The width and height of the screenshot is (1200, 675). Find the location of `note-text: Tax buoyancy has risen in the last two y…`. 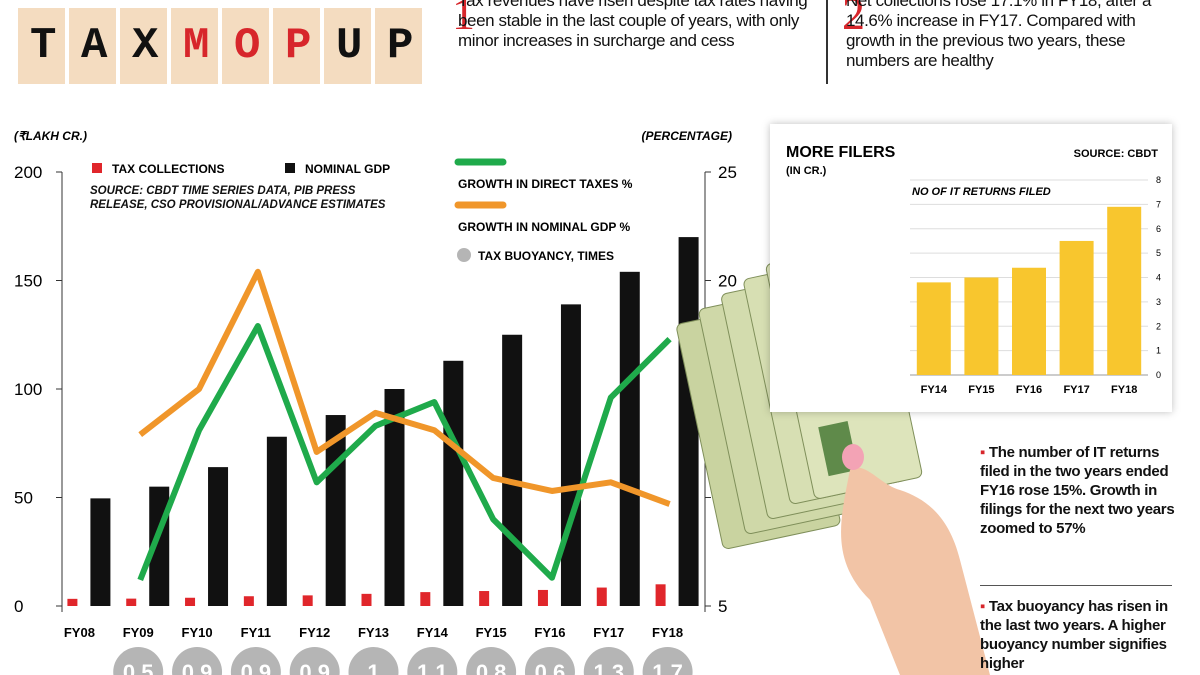

note-text: Tax buoyancy has risen in the last two y… is located at coordinates (1074, 635).